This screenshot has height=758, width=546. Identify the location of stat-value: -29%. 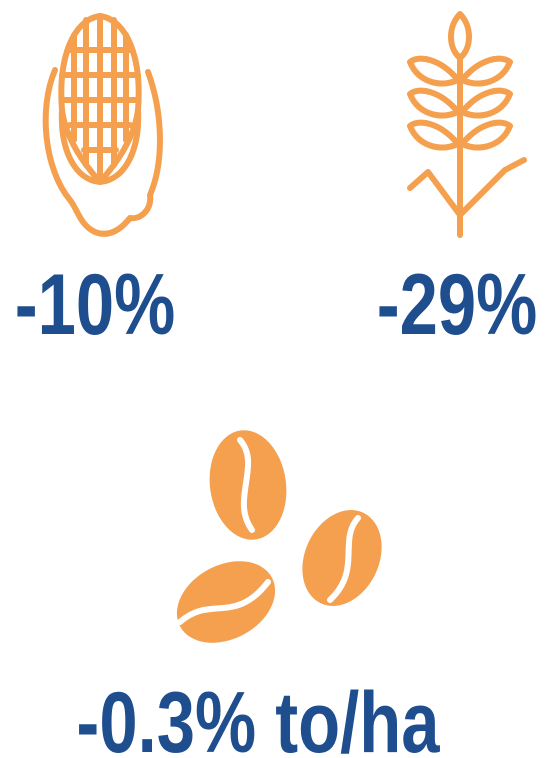
(457, 305).